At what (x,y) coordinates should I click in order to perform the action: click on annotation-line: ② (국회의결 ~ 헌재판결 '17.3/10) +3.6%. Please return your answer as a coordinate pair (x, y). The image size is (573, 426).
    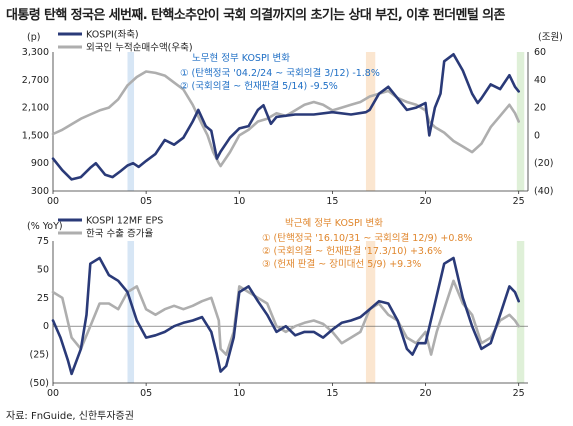
    Looking at the image, I should click on (352, 251).